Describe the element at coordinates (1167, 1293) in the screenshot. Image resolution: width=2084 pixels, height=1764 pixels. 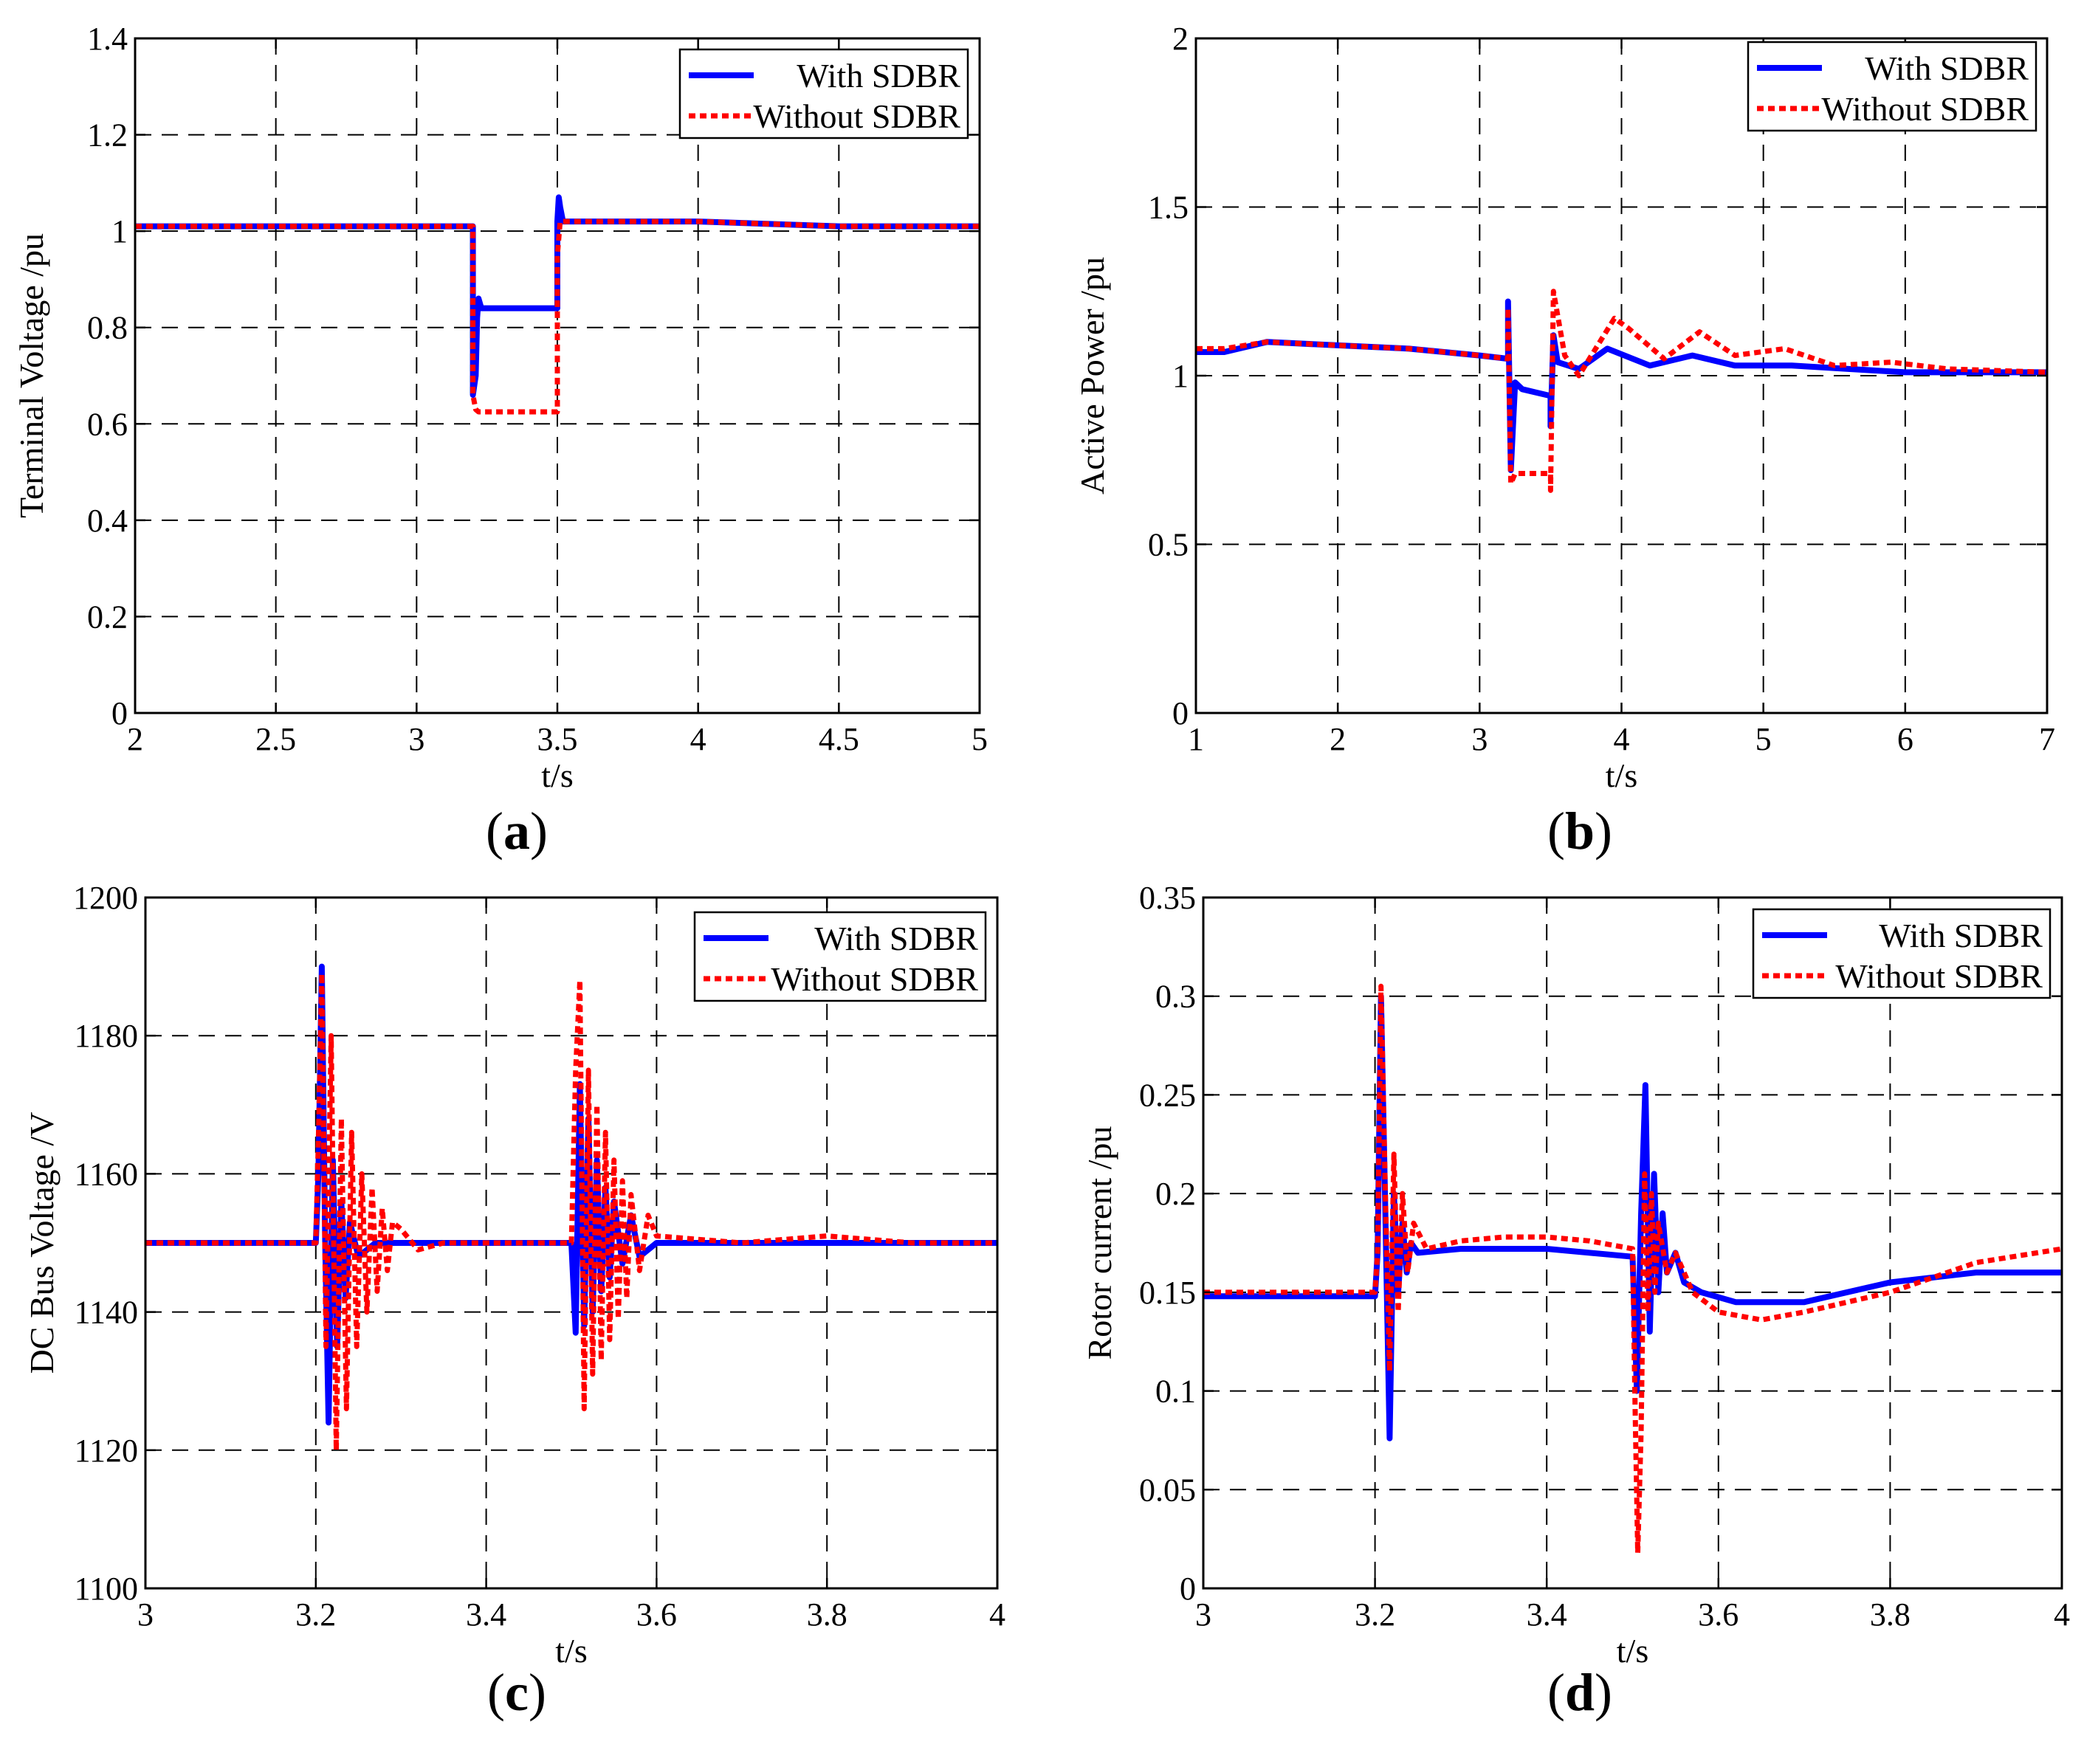
I see `y-tick-label: 0.15` at that location.